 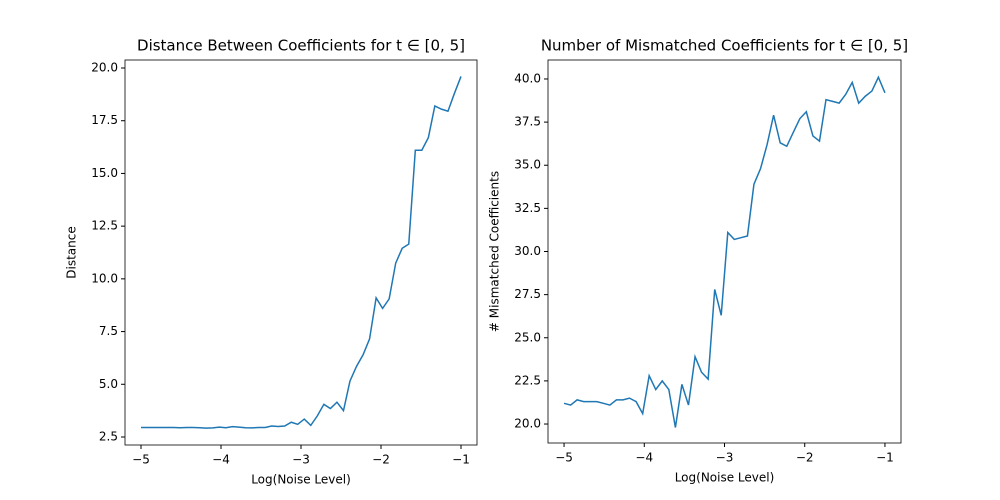 I want to click on y-tick-label: 30.0, so click(x=527, y=251).